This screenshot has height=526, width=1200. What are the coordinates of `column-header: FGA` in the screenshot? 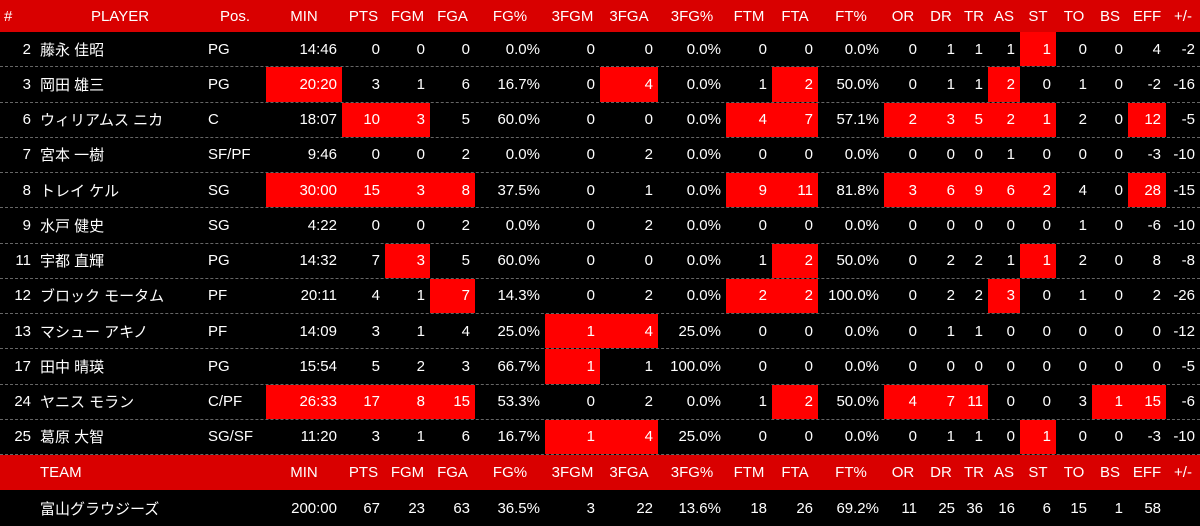 It's located at (452, 472).